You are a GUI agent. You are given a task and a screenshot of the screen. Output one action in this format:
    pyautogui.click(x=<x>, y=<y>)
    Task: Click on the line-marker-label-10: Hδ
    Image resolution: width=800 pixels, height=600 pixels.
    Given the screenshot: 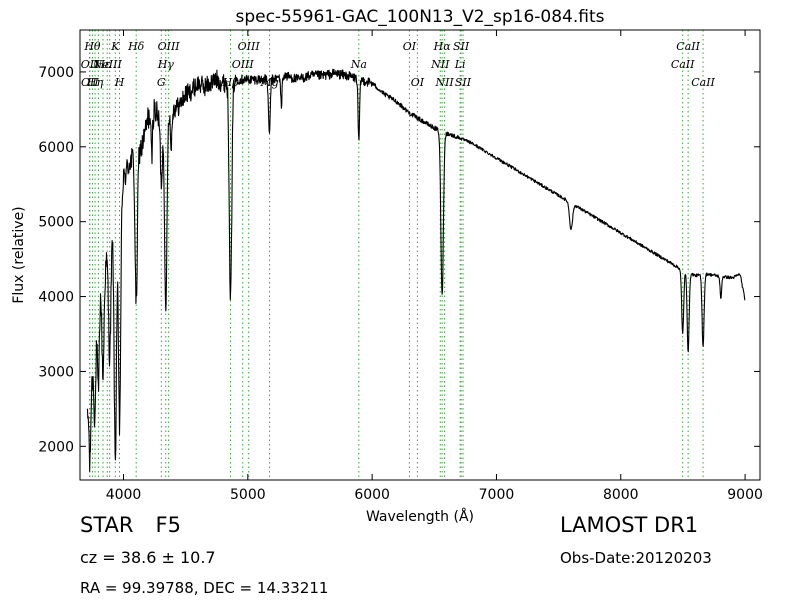 What is the action you would take?
    pyautogui.click(x=136, y=46)
    